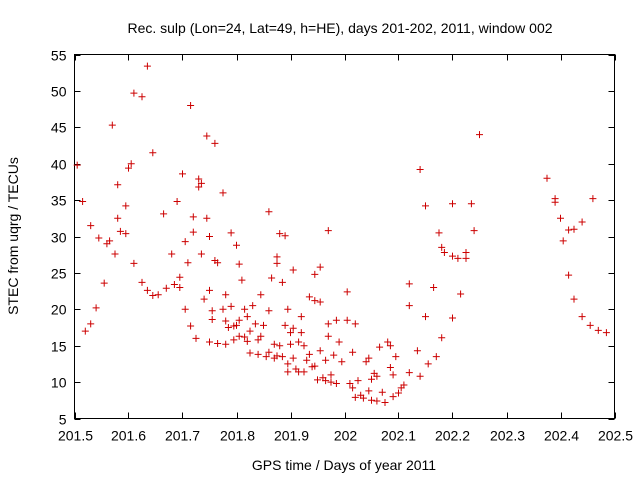 This screenshot has height=480, width=640. What do you see at coordinates (59, 165) in the screenshot?
I see `y-tick-label: 40` at bounding box center [59, 165].